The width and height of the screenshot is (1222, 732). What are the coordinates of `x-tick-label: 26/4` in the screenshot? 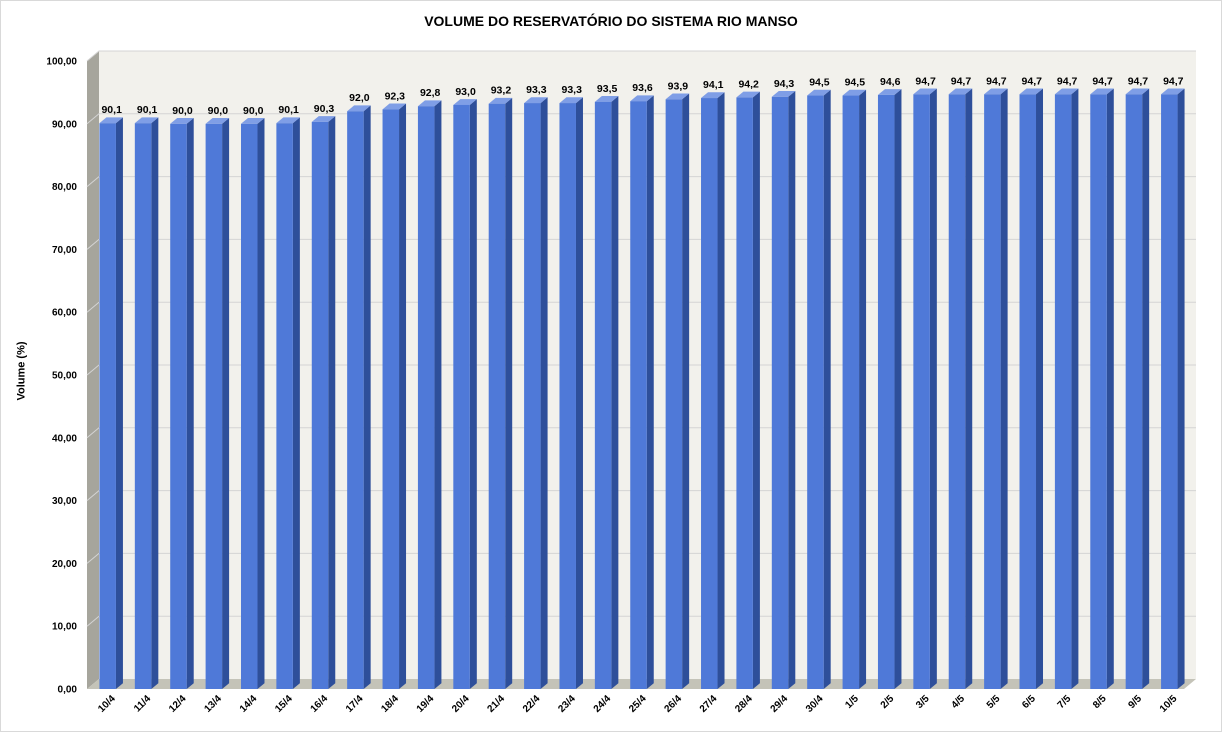 It's located at (673, 704).